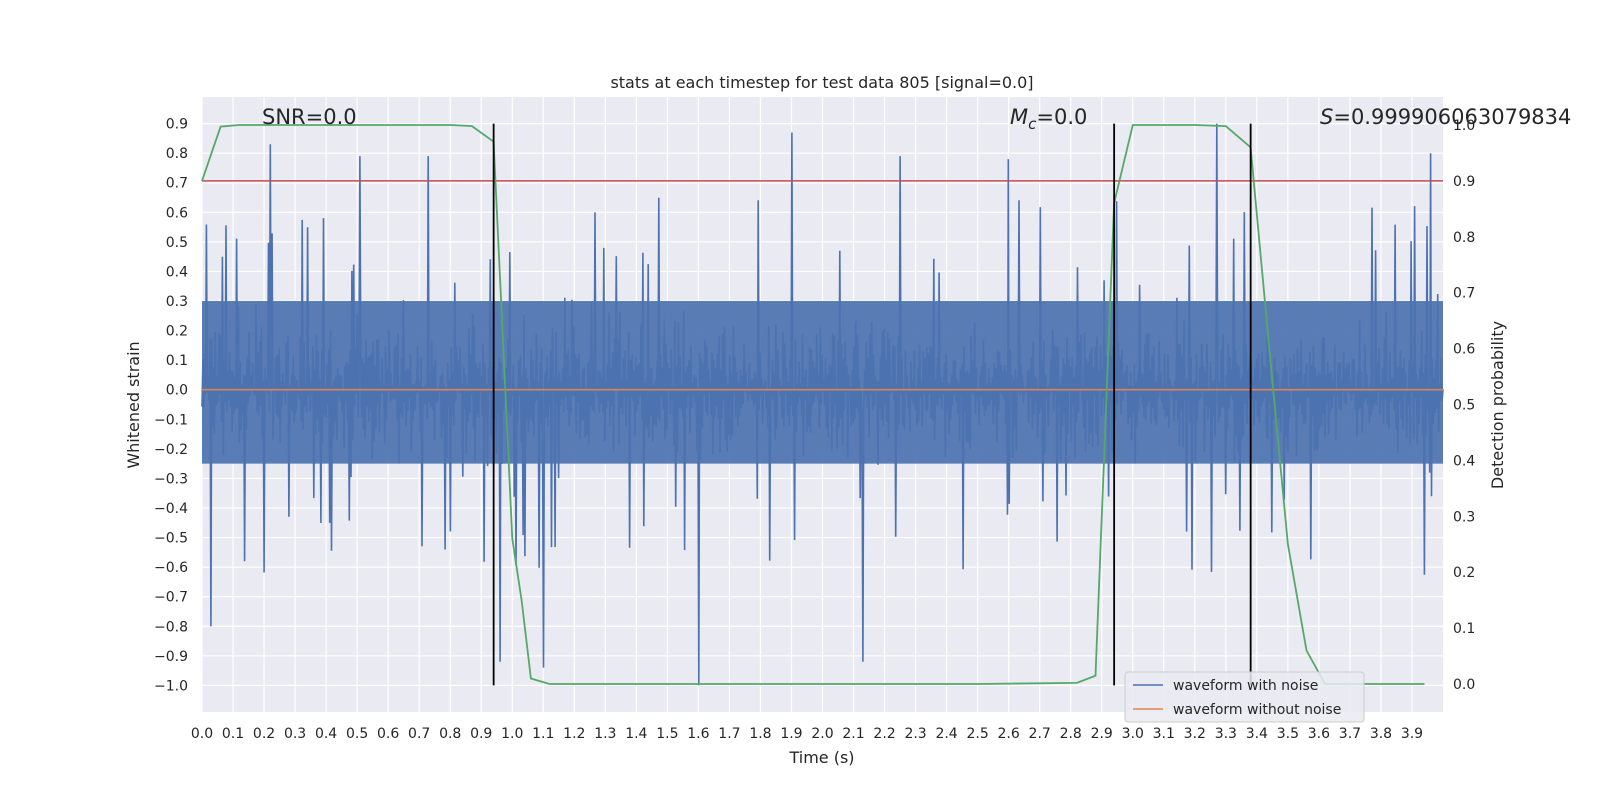  What do you see at coordinates (171, 598) in the screenshot?
I see `y-tick-label: −0.7` at bounding box center [171, 598].